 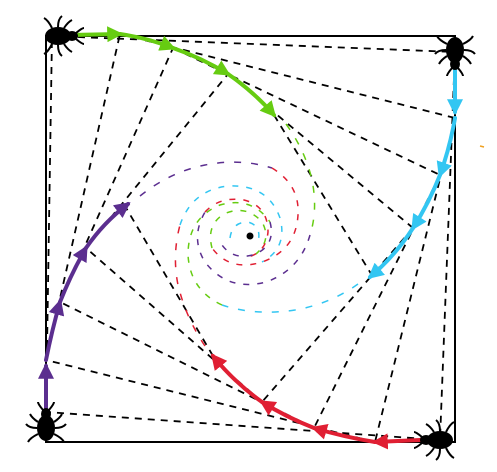 I want to click on green-dashed-continuation, so click(x=300, y=179).